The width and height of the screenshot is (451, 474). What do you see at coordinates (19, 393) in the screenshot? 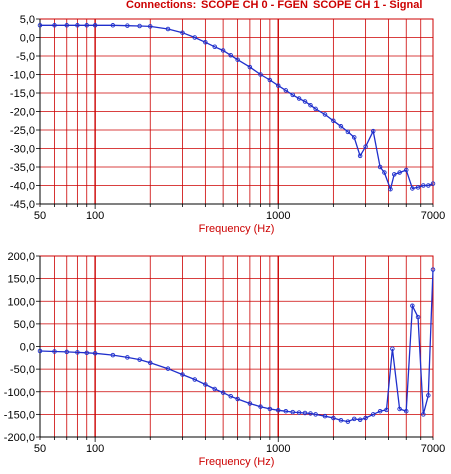
I see `phase-ytick-label: -100,0` at bounding box center [19, 393].